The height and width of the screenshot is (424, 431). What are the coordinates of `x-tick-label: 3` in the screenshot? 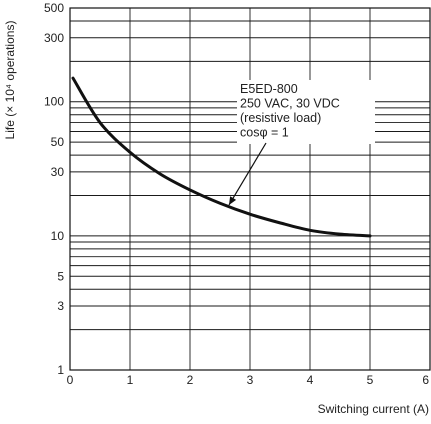 It's located at (250, 380).